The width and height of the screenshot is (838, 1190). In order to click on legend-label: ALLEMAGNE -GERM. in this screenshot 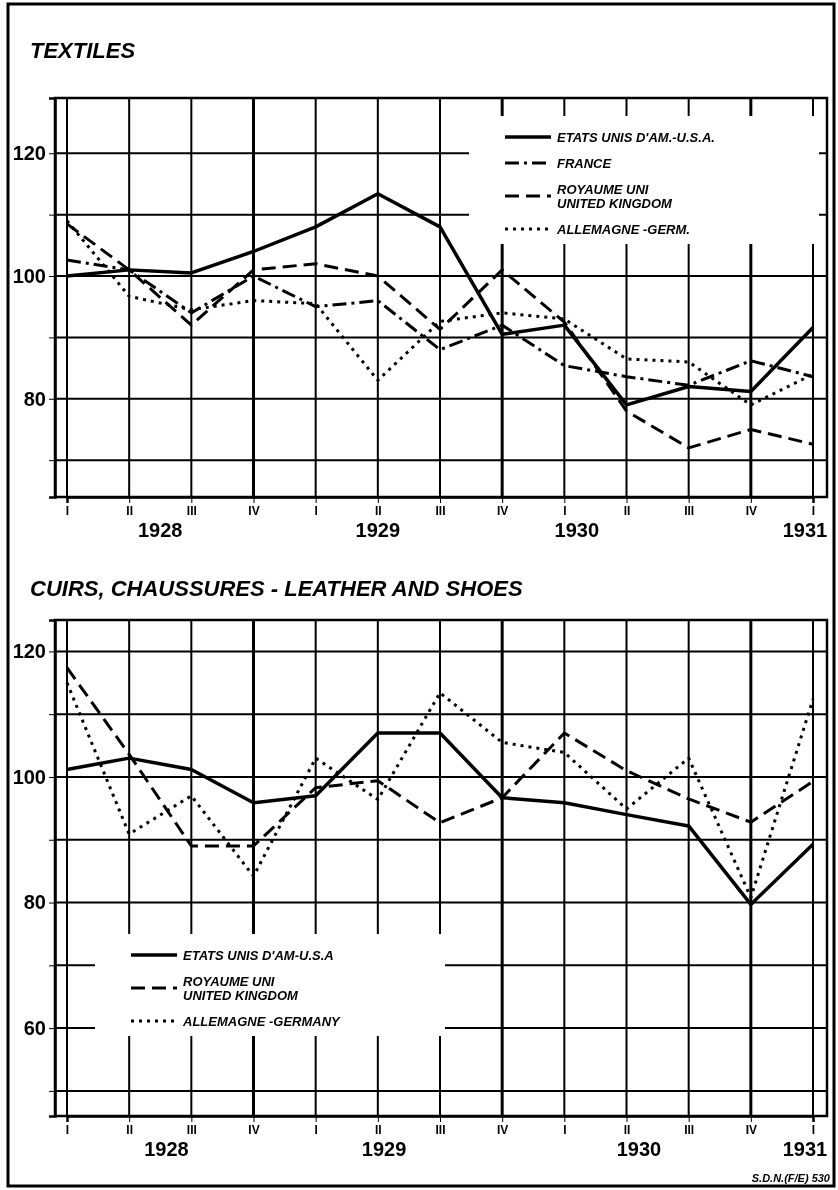, I will do `click(623, 229)`.